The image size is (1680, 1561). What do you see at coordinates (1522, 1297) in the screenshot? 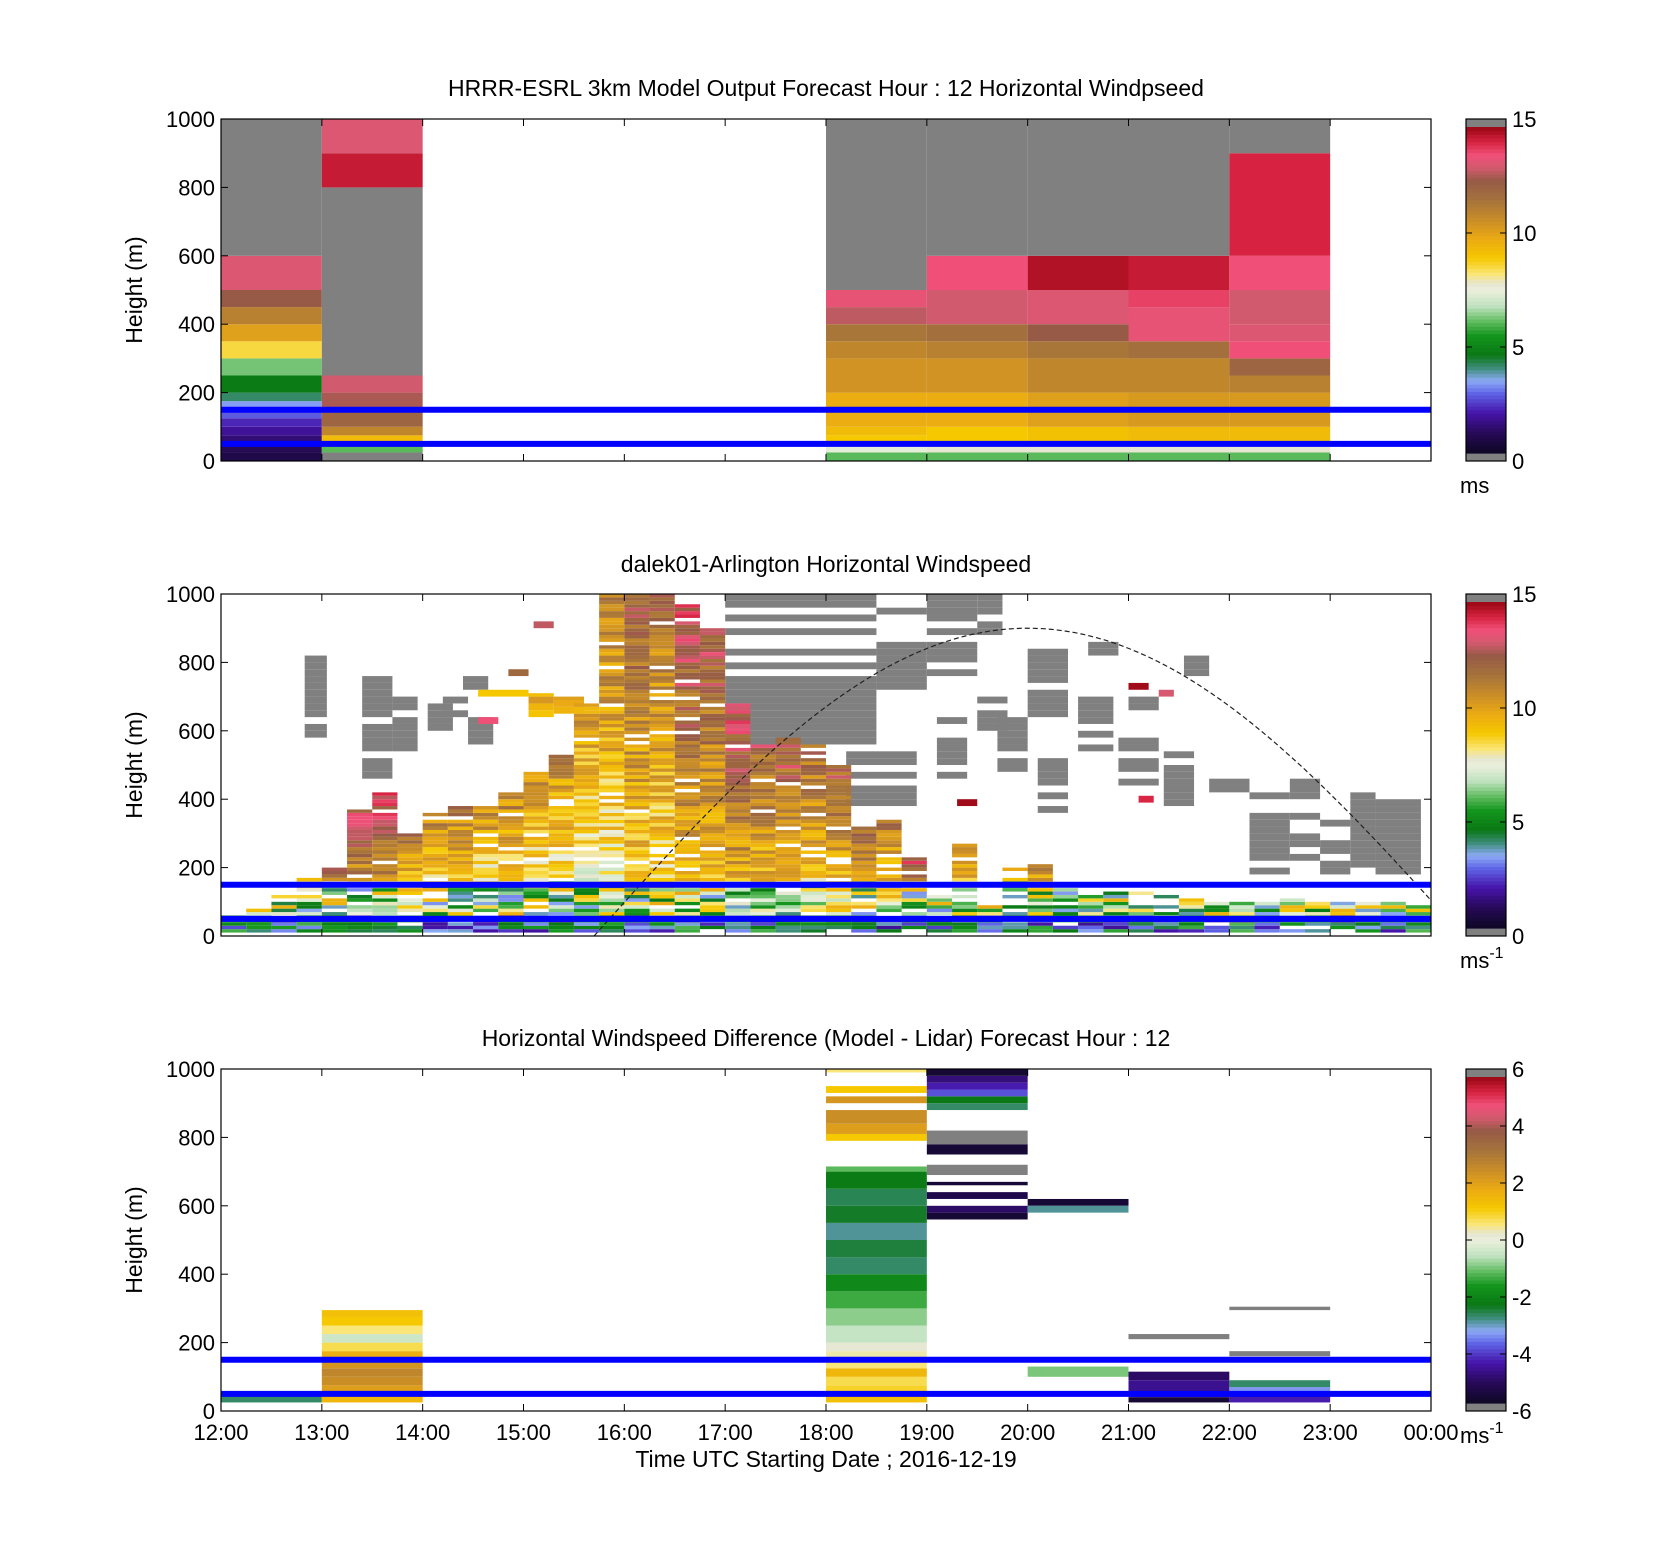
I see `colorbar-tick-label: -2` at bounding box center [1522, 1297].